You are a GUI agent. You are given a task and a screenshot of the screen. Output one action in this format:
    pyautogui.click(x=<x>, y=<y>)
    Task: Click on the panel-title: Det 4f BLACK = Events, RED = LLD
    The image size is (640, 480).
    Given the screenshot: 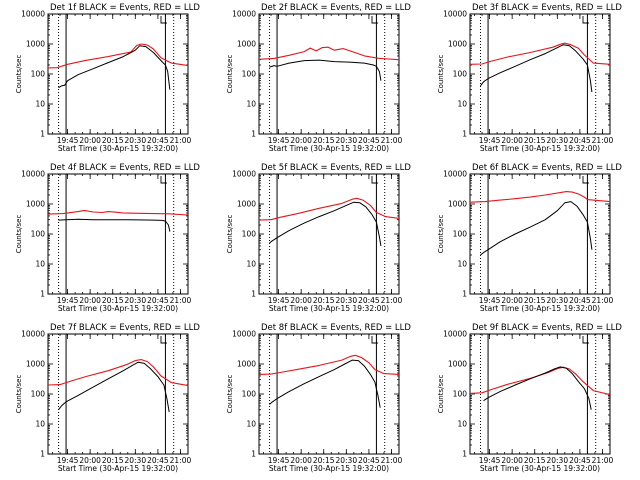 What is the action you would take?
    pyautogui.click(x=125, y=168)
    